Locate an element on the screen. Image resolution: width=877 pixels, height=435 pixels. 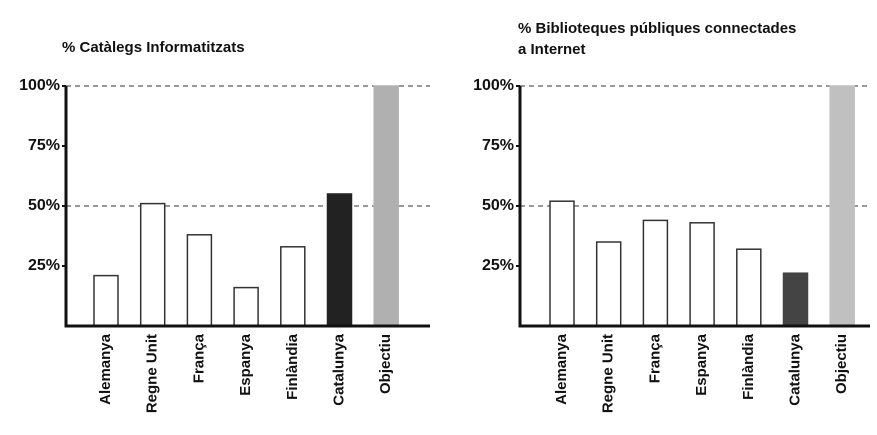
chart-title: % Catàlegs Informatitzats is located at coordinates (153, 47).